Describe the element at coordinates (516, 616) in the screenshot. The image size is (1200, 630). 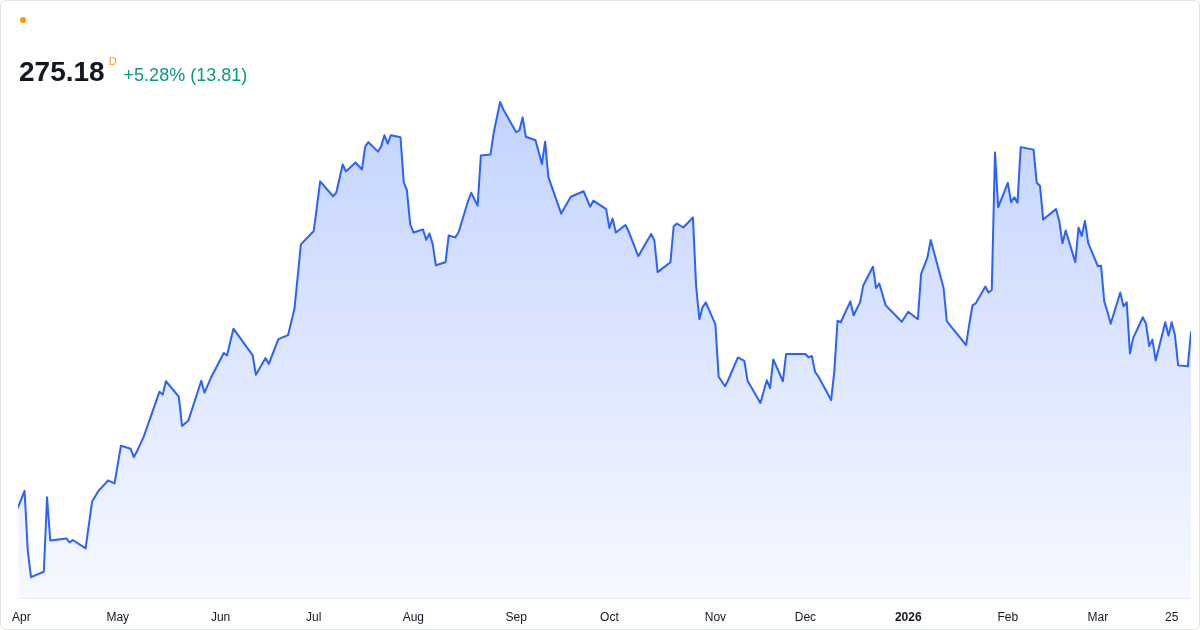
I see `x-tick-label: Sep` at that location.